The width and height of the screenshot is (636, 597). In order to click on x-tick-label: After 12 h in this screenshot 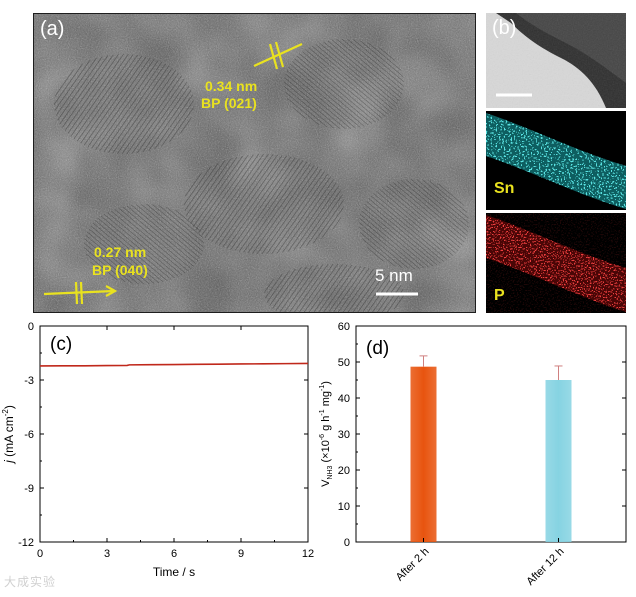, I will do `click(545, 567)`.